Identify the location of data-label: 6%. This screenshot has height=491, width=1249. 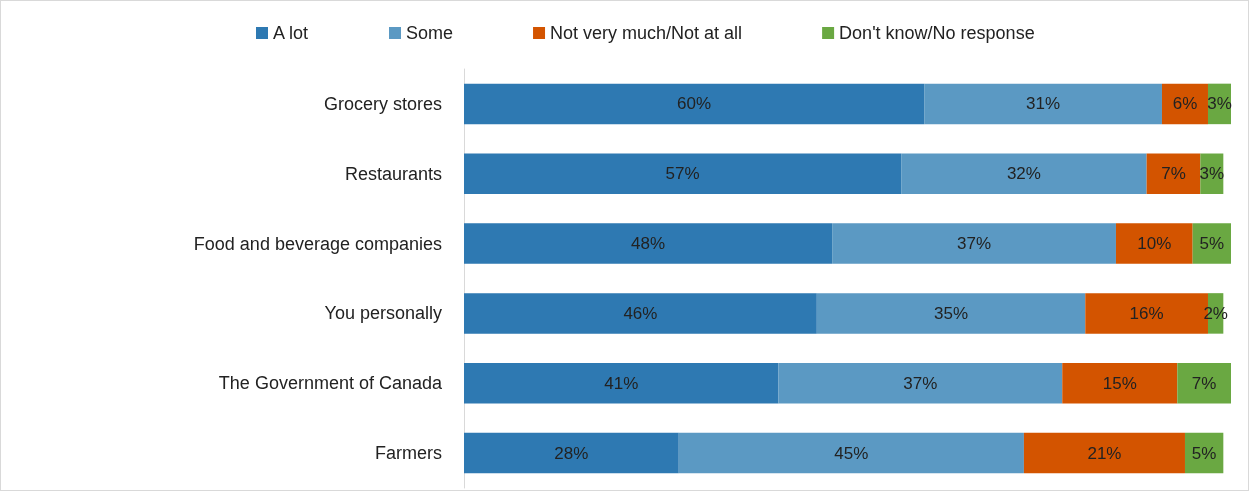
(1185, 104).